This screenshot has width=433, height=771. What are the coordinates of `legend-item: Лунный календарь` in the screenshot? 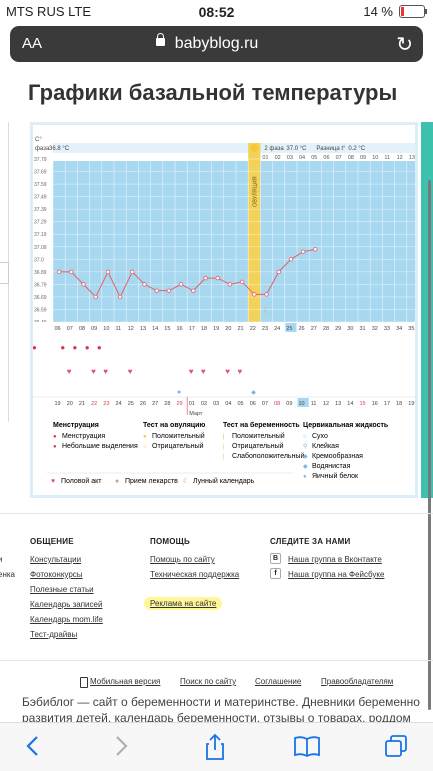 It's located at (224, 481).